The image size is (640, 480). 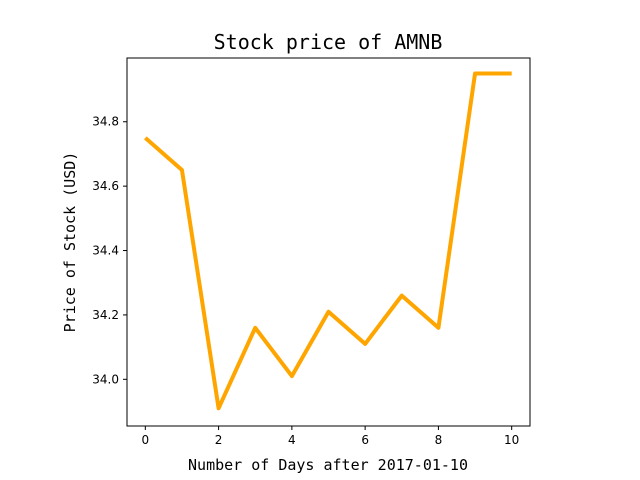 What do you see at coordinates (105, 122) in the screenshot?
I see `y-tick-label: 34.8` at bounding box center [105, 122].